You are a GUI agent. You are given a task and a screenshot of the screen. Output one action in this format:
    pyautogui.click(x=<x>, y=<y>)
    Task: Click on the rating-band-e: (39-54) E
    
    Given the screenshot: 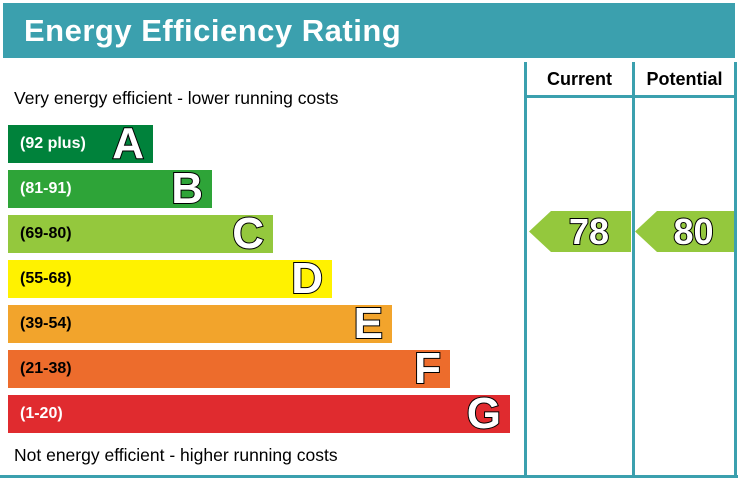 What is the action you would take?
    pyautogui.click(x=200, y=323)
    